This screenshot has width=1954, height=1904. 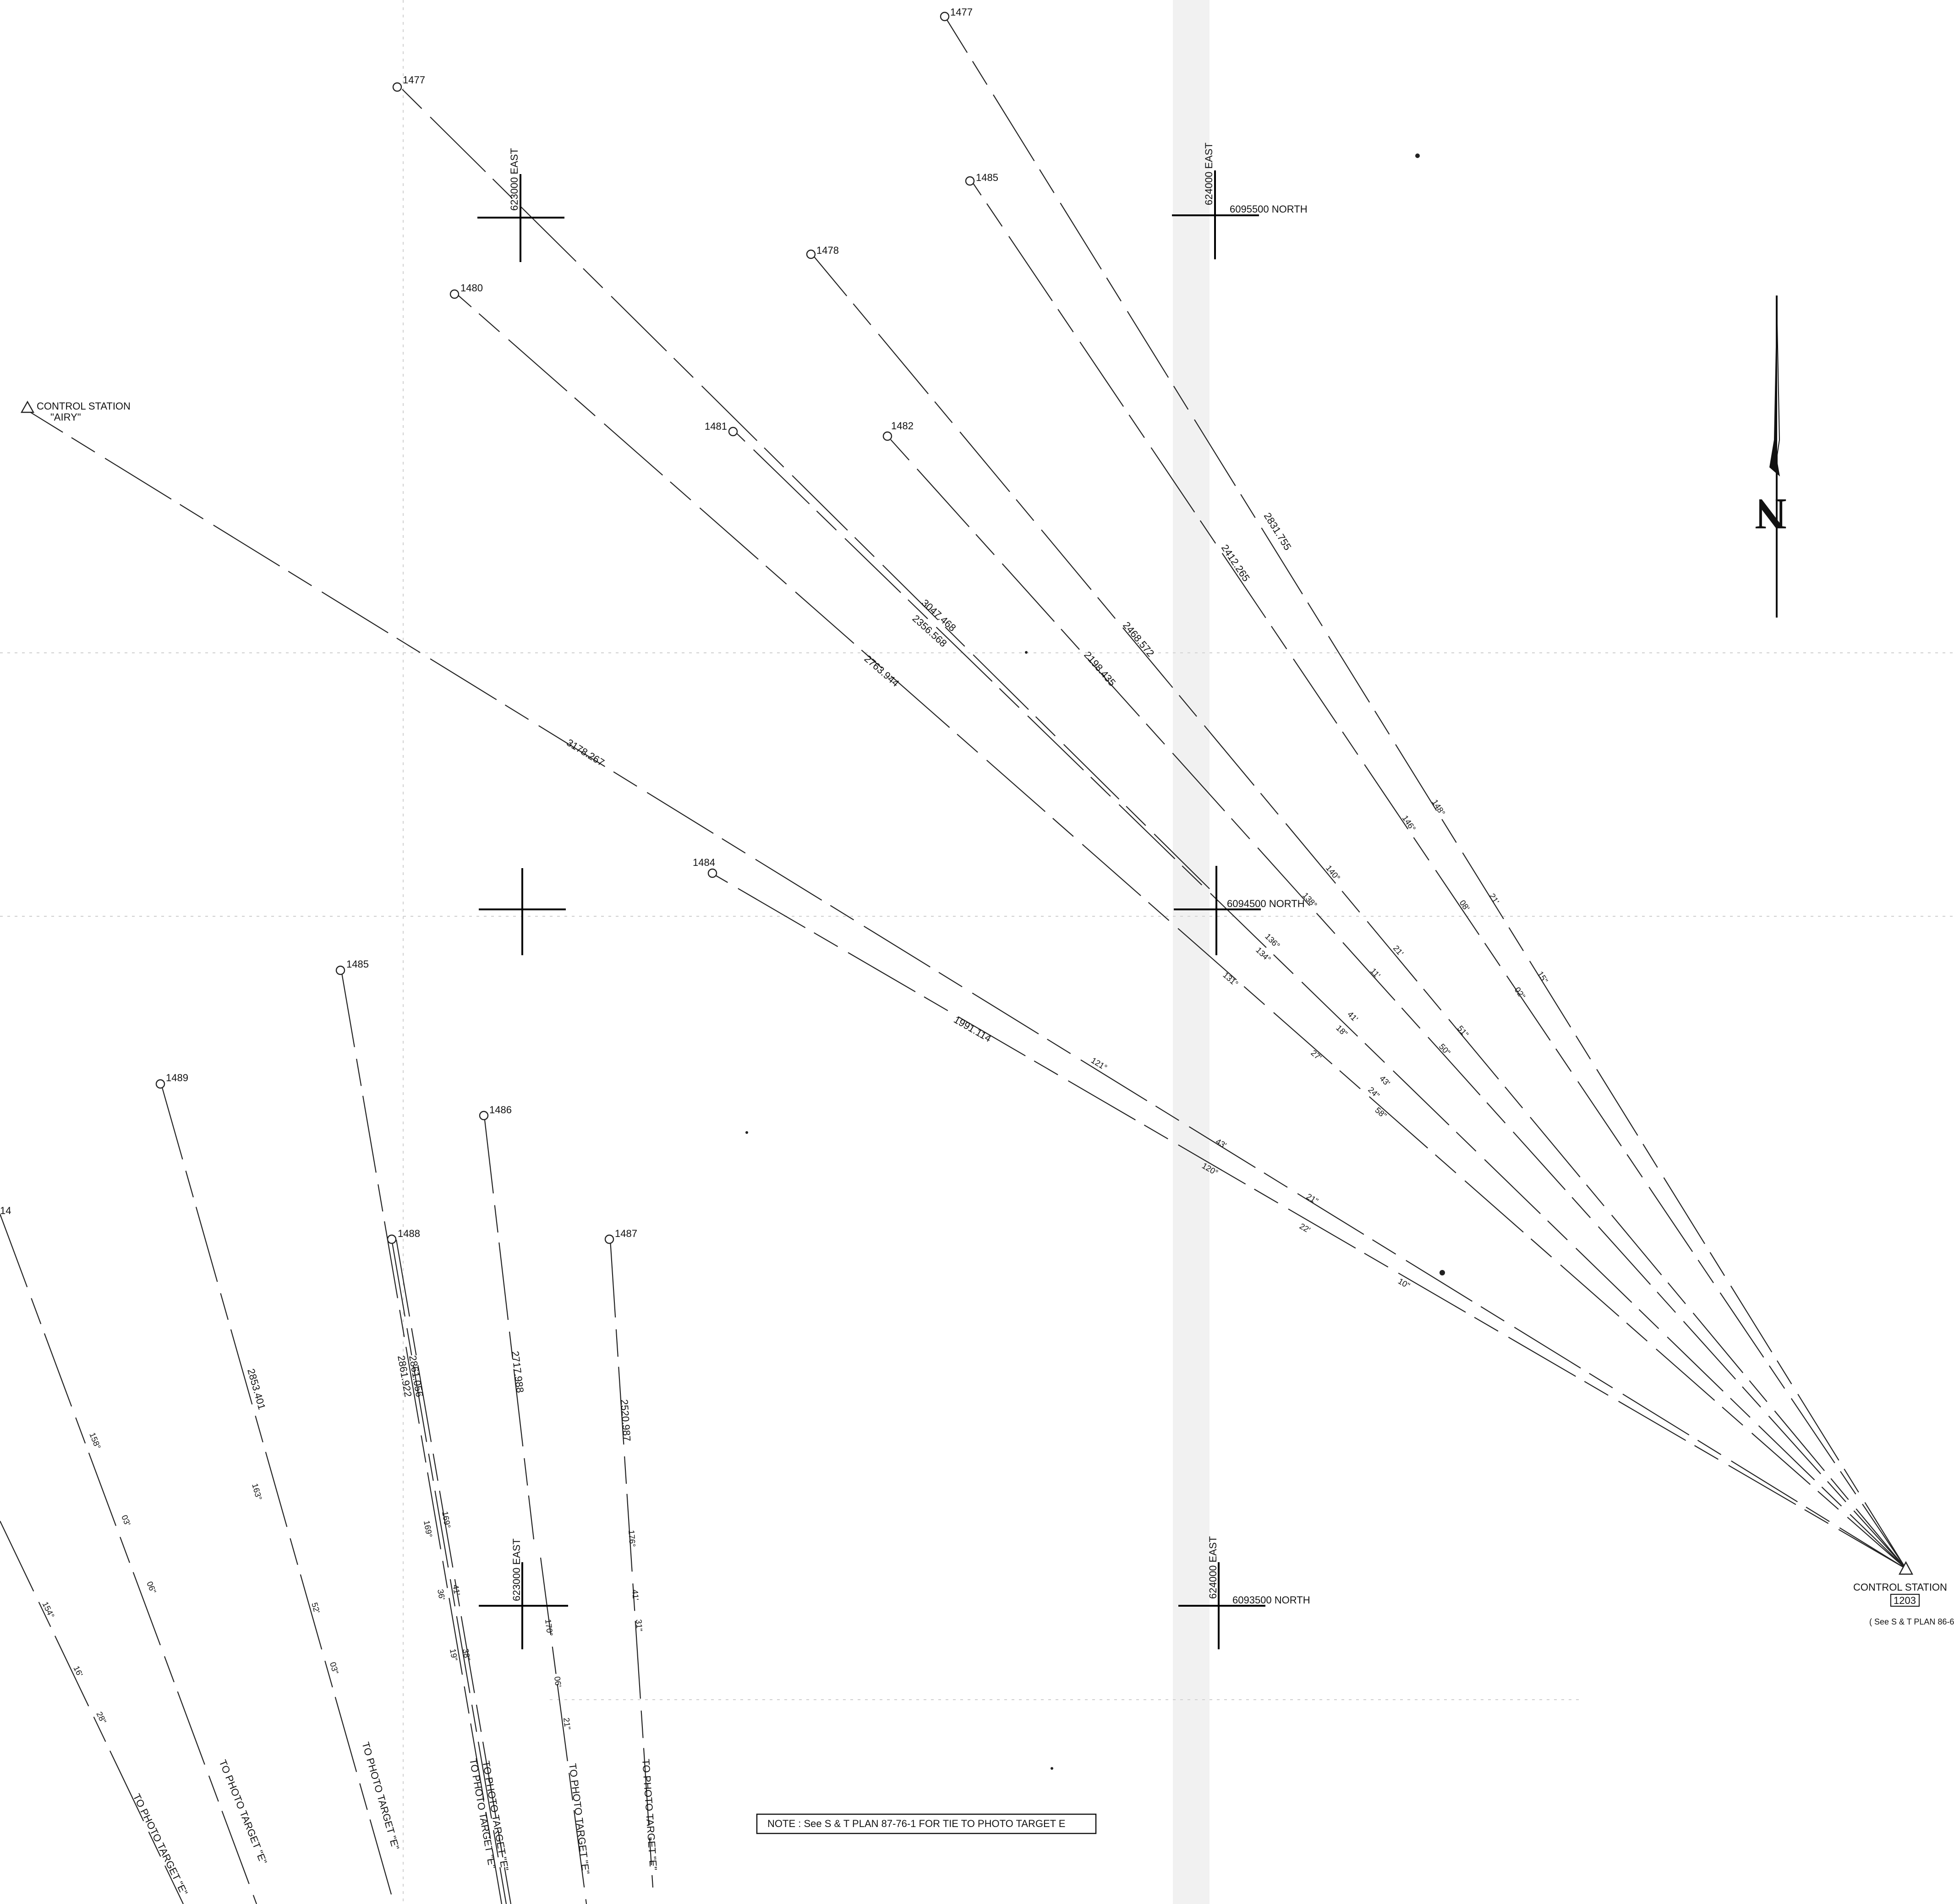 I want to click on bearing-170: 170°, so click(x=548, y=1627).